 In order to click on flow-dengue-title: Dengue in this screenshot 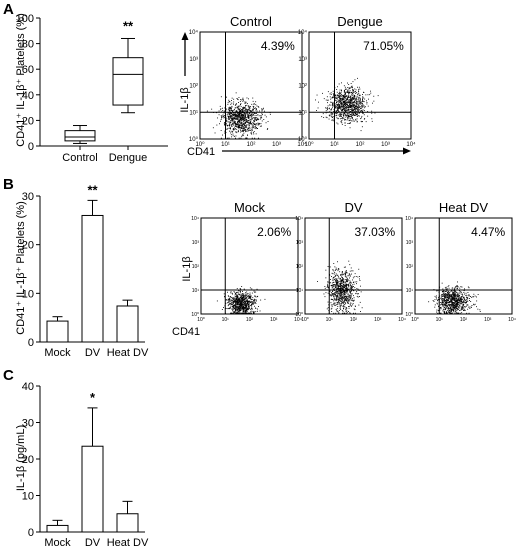, I will do `click(360, 21)`.